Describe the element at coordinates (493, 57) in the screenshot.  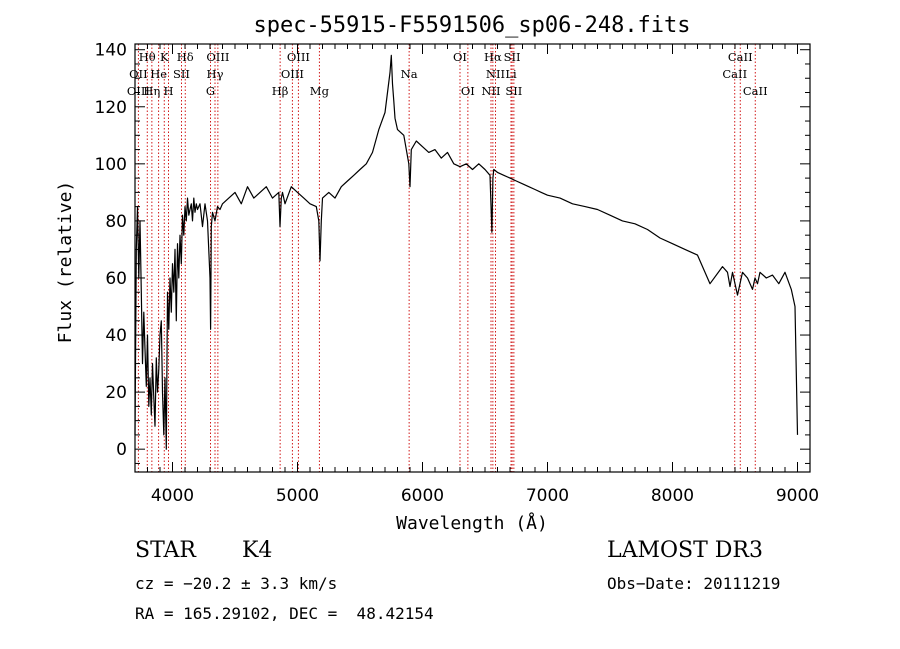
I see `spectral-line-label: Hα` at that location.